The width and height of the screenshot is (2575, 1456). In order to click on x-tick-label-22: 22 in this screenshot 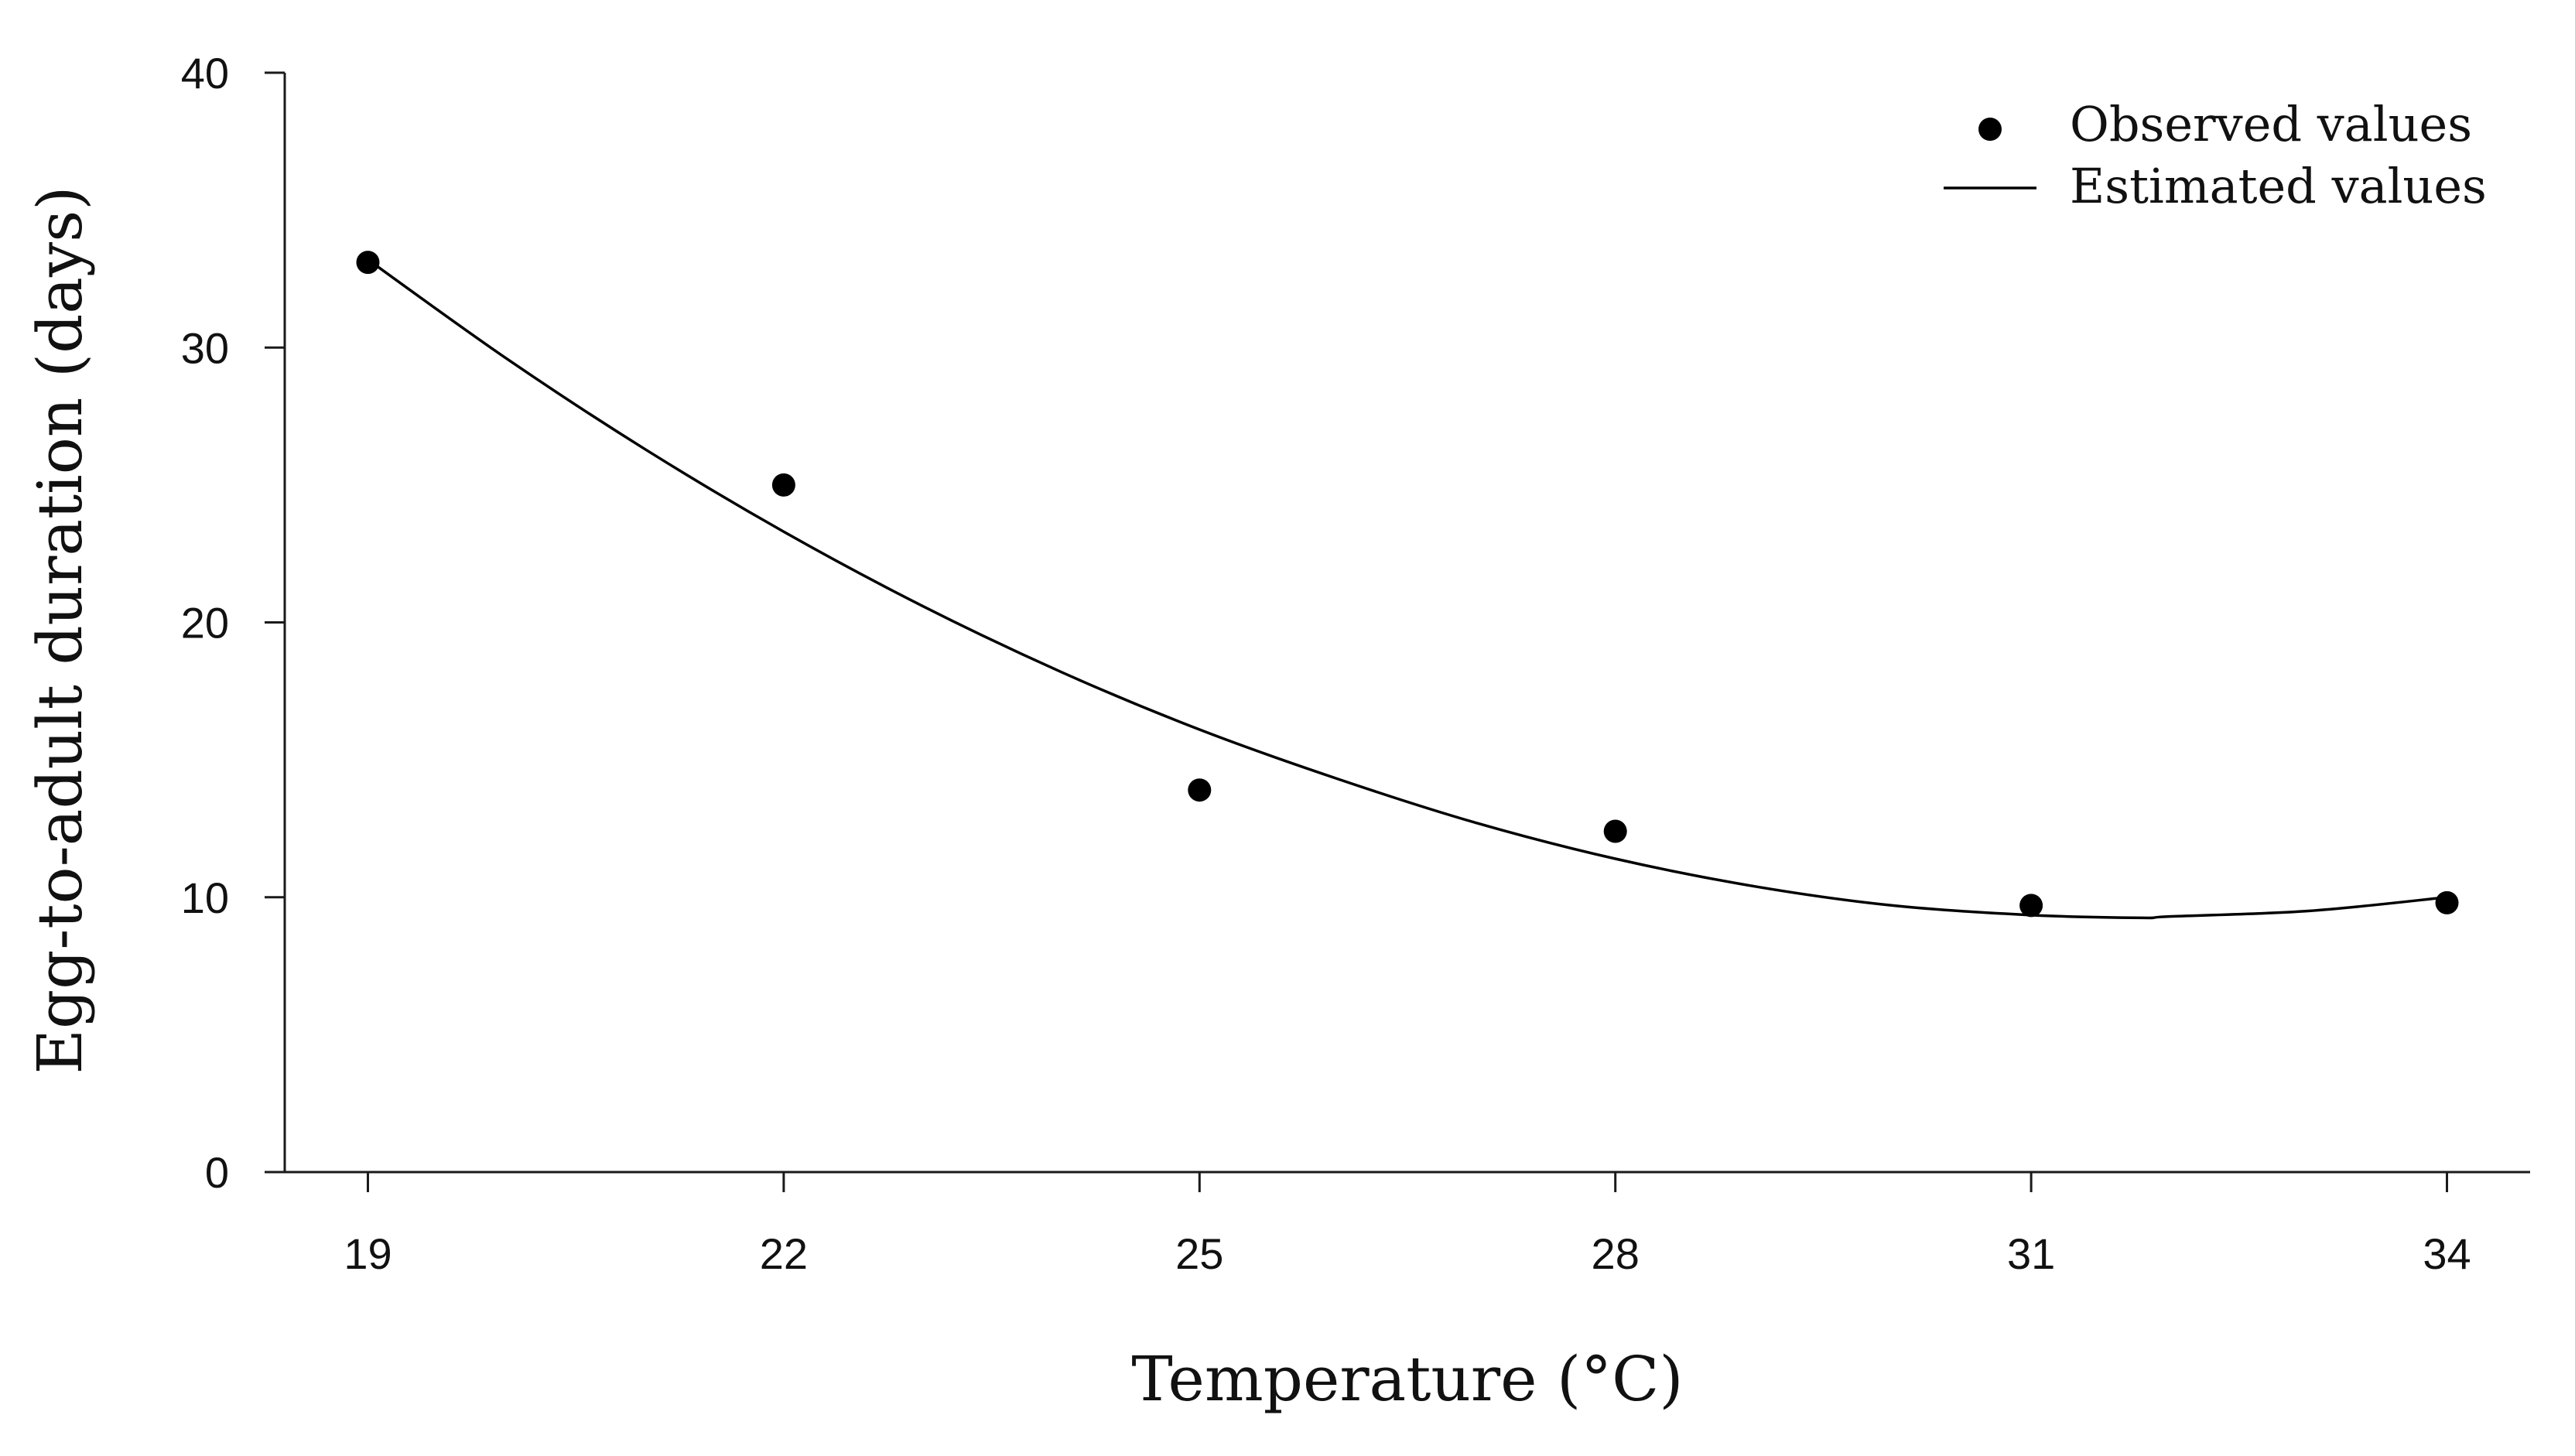, I will do `click(784, 1254)`.